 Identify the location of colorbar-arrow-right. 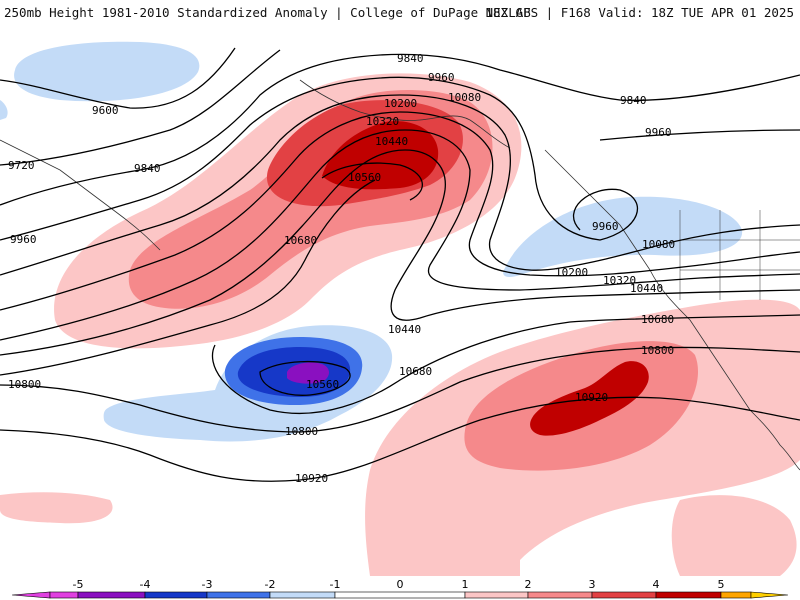
(769, 595).